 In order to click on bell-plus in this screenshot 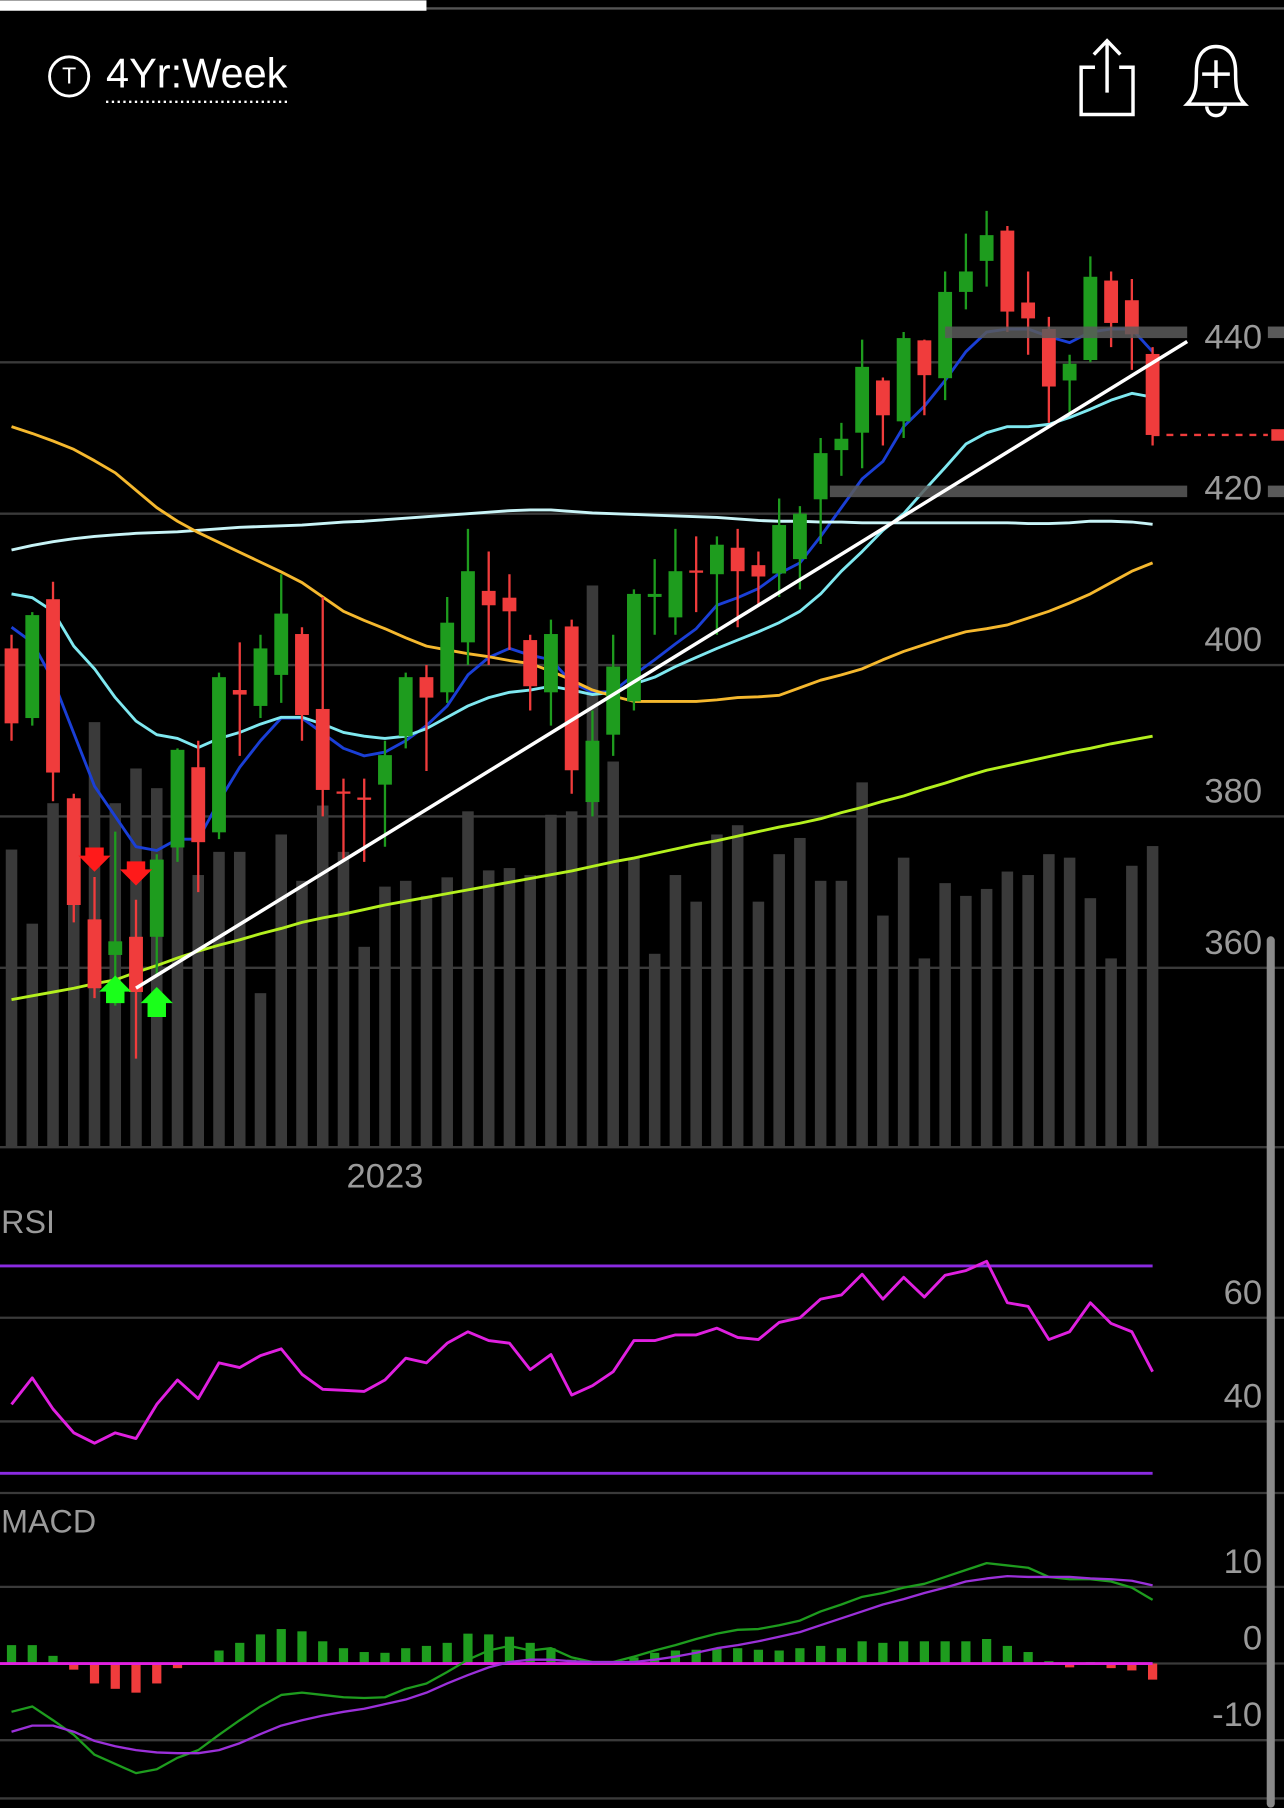, I will do `click(1216, 74)`.